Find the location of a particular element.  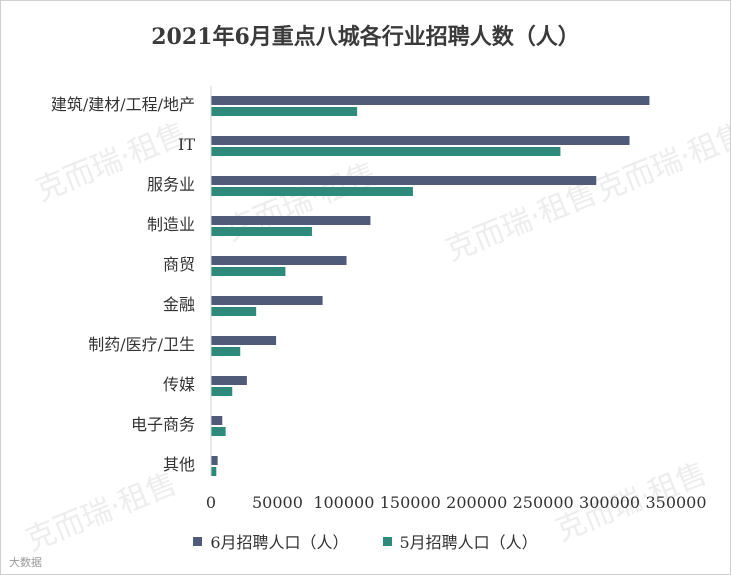

x-tick-label: 250000 is located at coordinates (543, 502).